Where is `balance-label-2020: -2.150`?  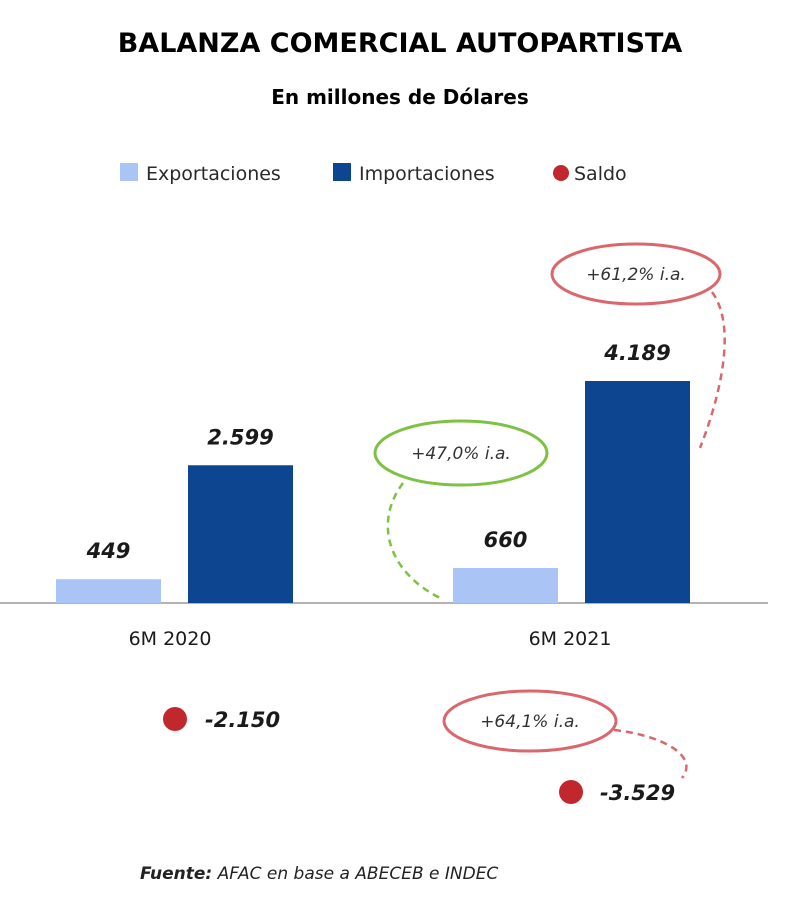
balance-label-2020: -2.150 is located at coordinates (242, 720).